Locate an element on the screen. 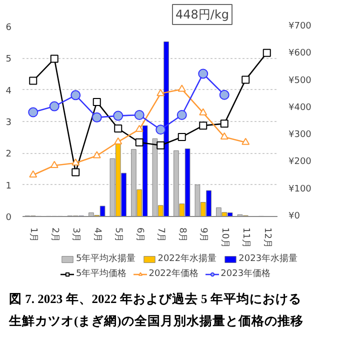  y2-tick-label: ¥0 is located at coordinates (294, 217).